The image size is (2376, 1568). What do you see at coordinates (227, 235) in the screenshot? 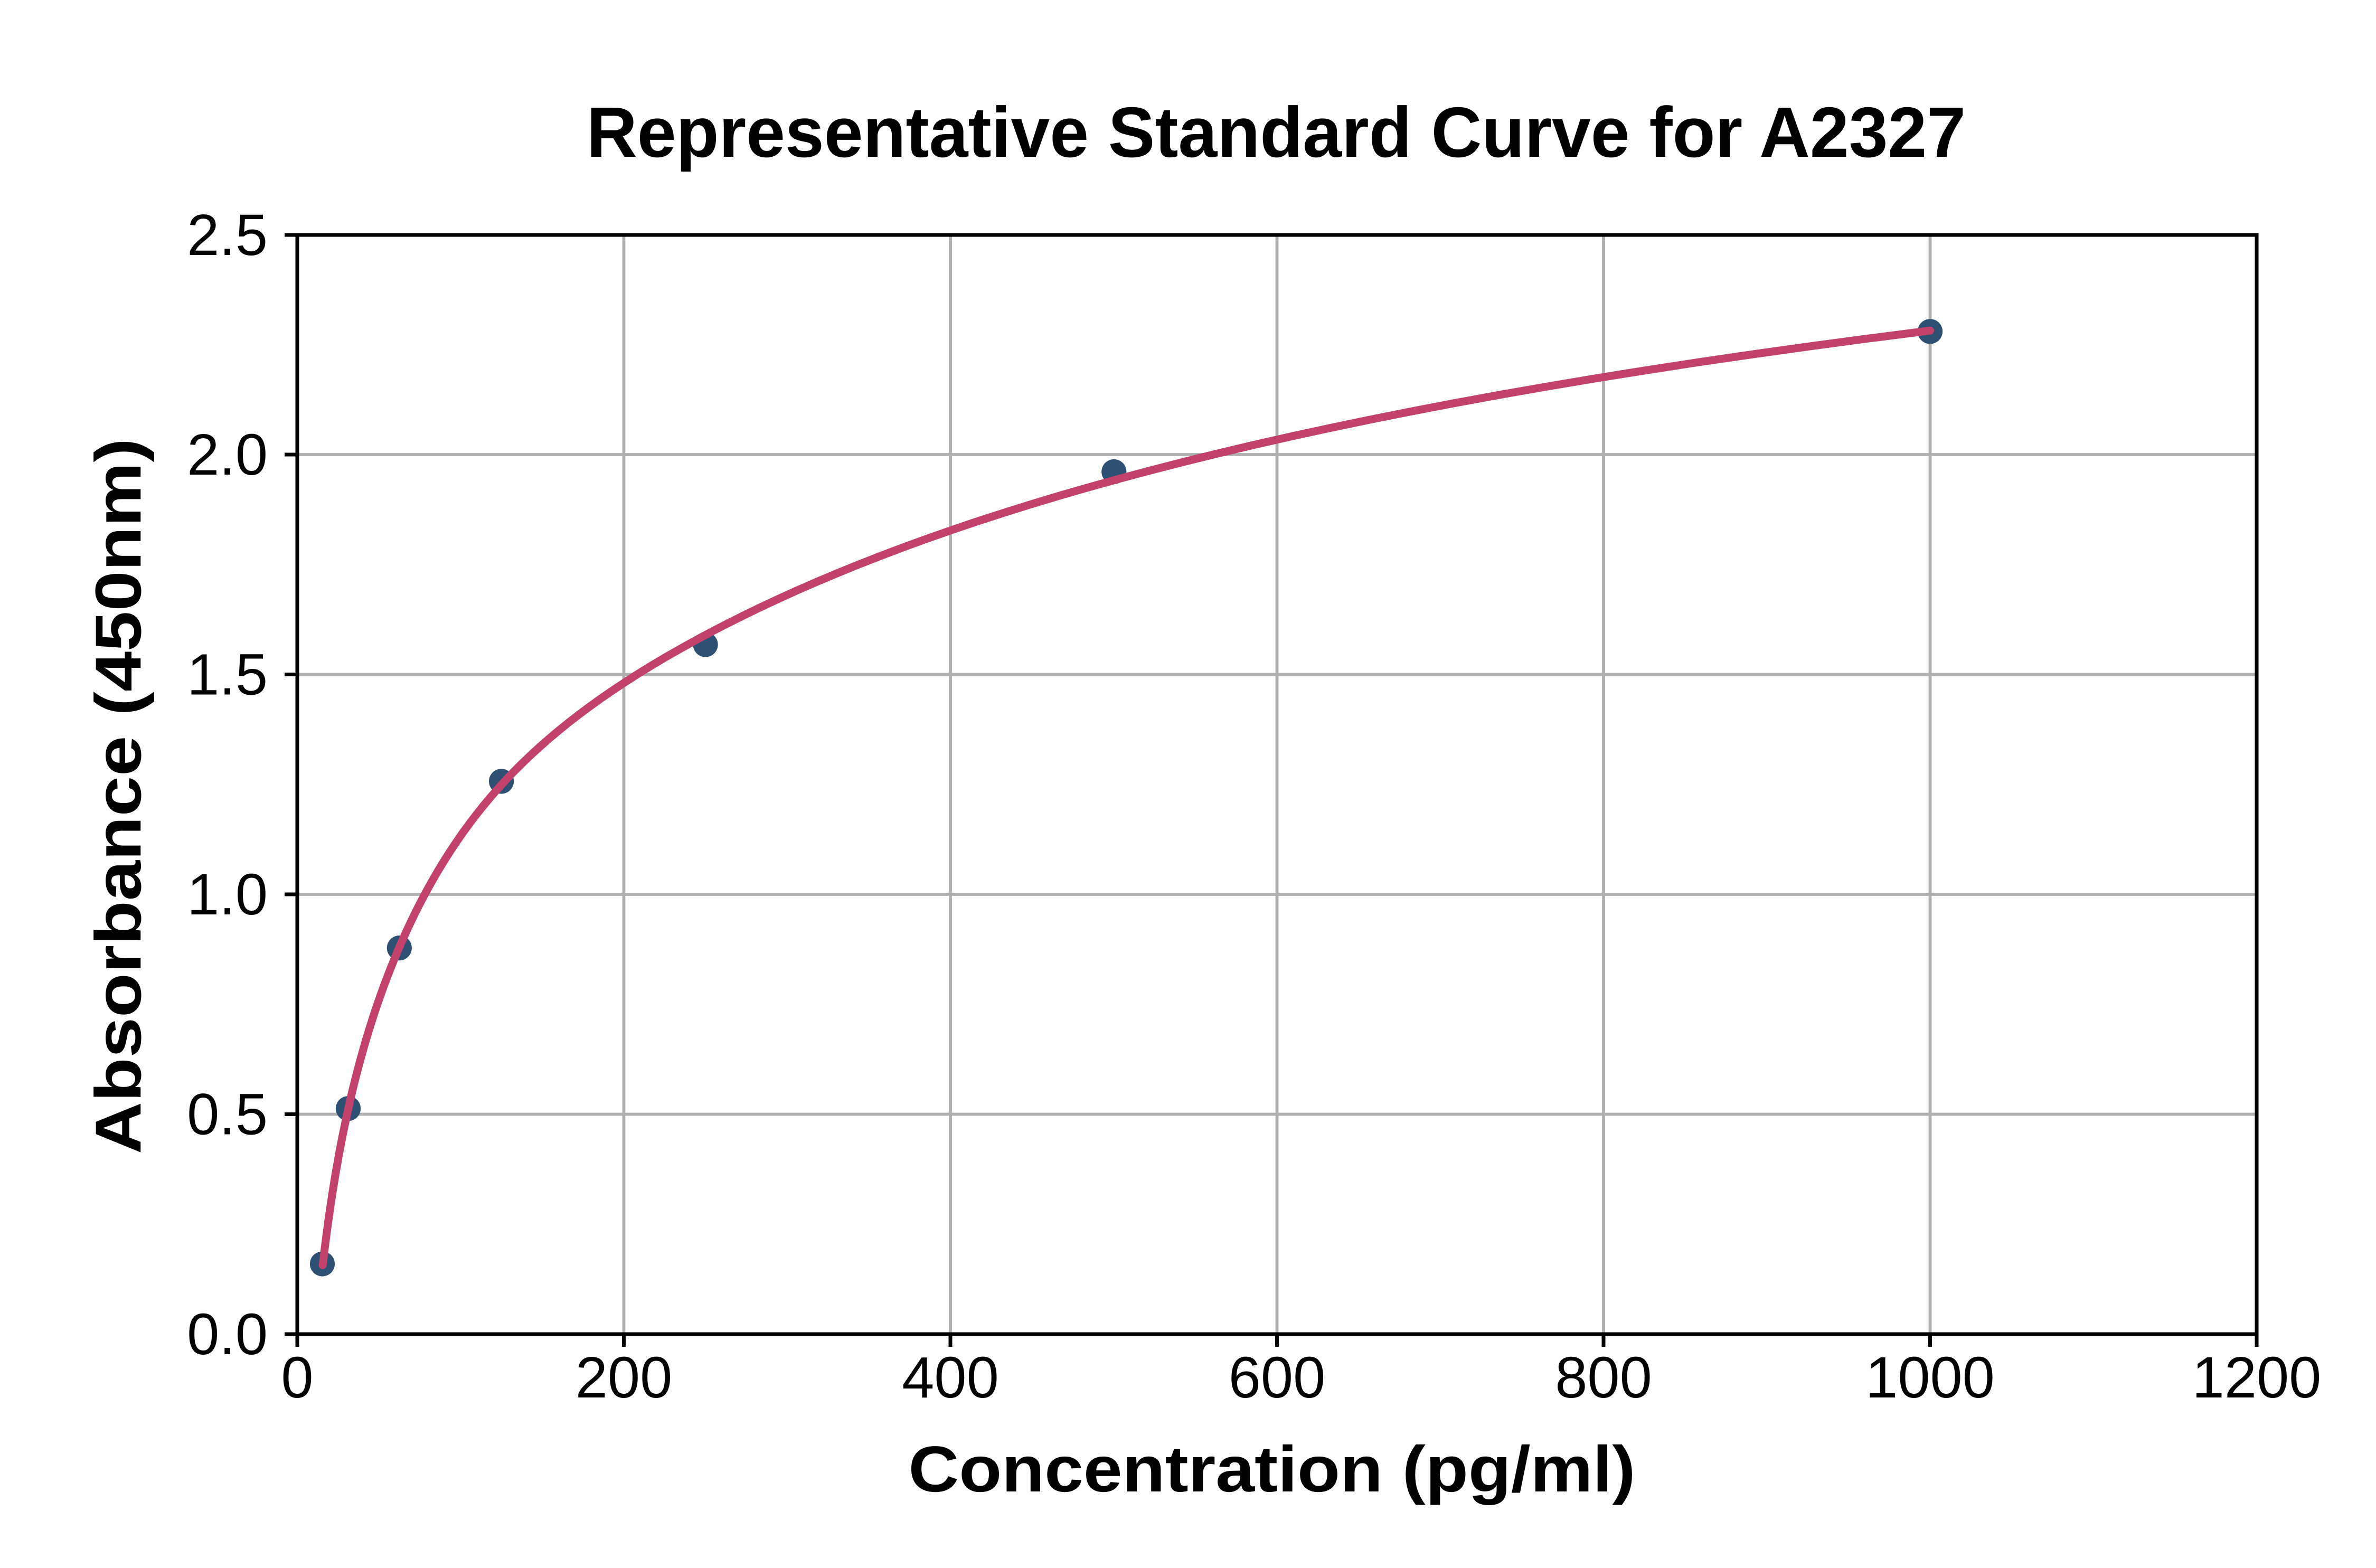
I see `svg-text: 2.5` at bounding box center [227, 235].